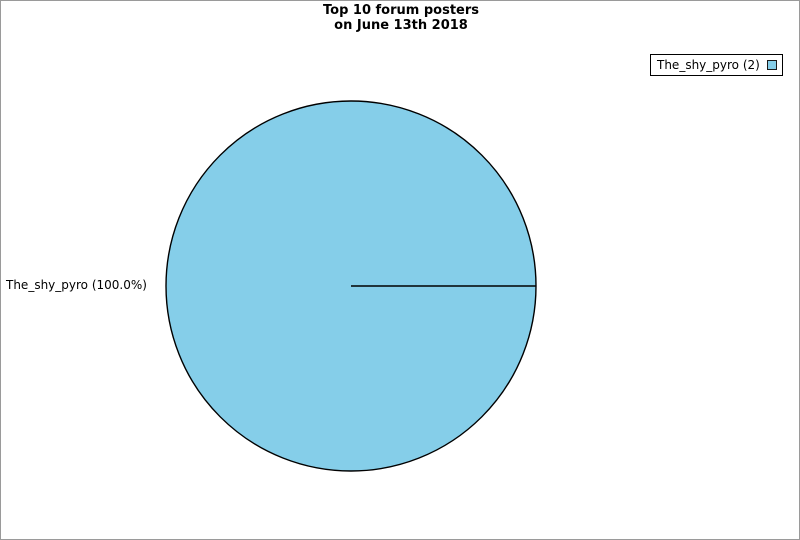 The width and height of the screenshot is (800, 540). Describe the element at coordinates (708, 65) in the screenshot. I see `legend-item-label: The_shy_pyro (2)` at that location.